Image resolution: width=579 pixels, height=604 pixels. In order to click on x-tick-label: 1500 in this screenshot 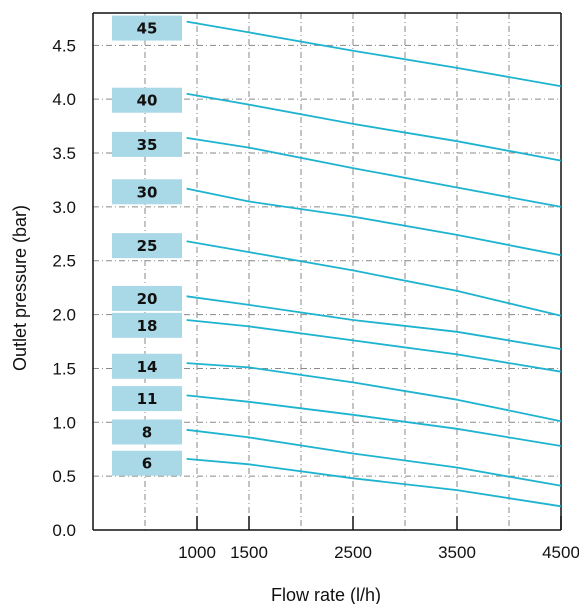, I will do `click(249, 552)`.